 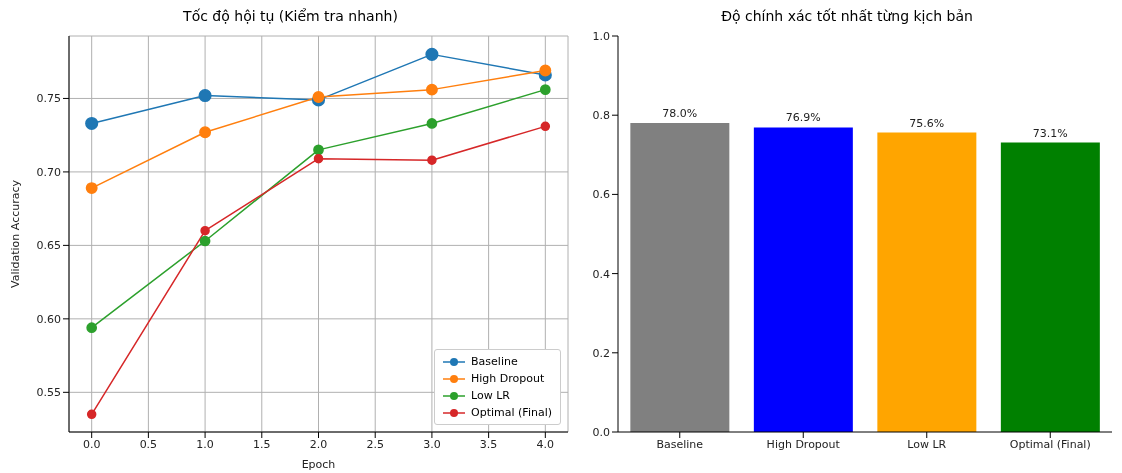 I want to click on x-tick-label: Low LR, so click(x=927, y=444).